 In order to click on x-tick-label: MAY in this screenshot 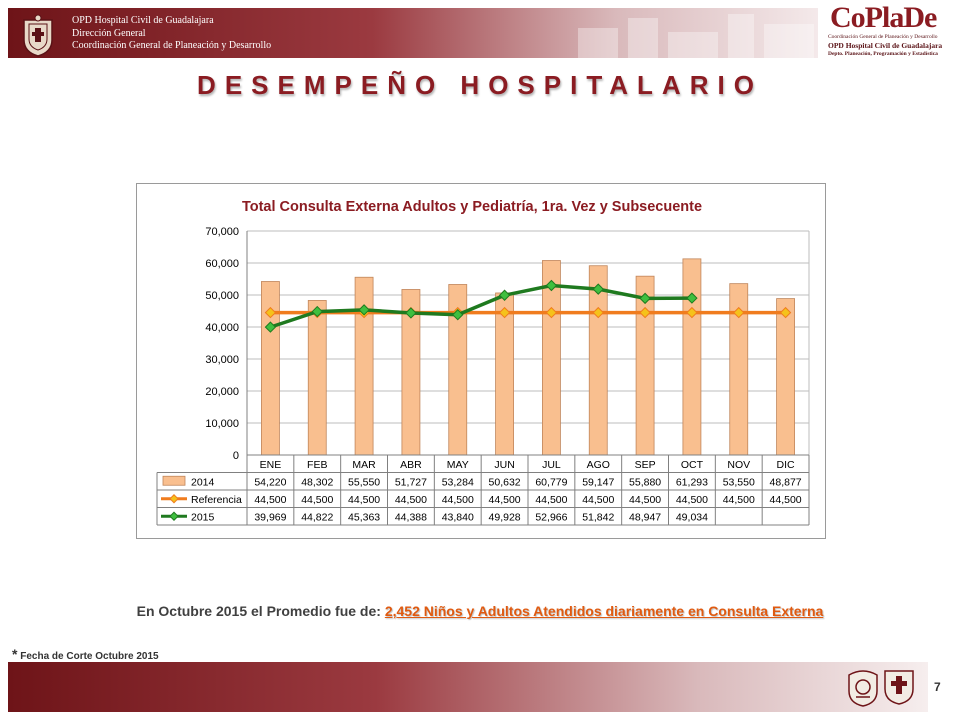, I will do `click(458, 465)`.